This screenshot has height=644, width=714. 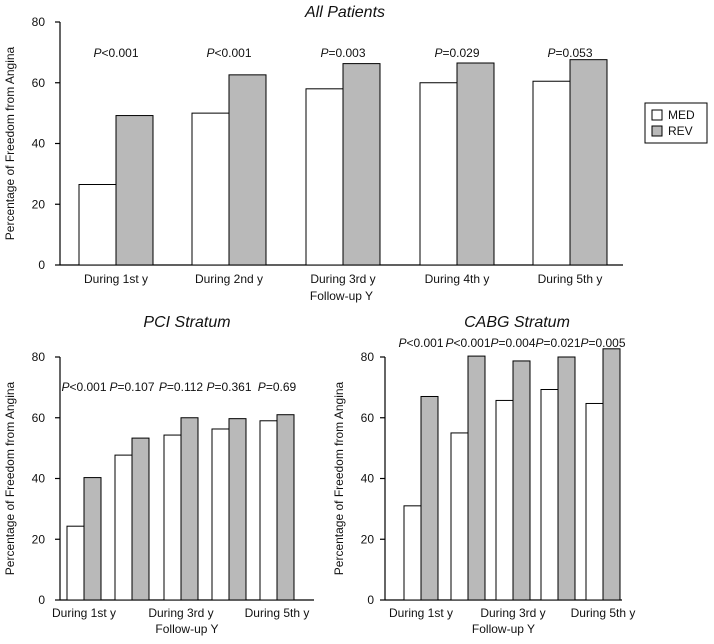 I want to click on p-value-label: P=0.029, so click(x=456, y=53).